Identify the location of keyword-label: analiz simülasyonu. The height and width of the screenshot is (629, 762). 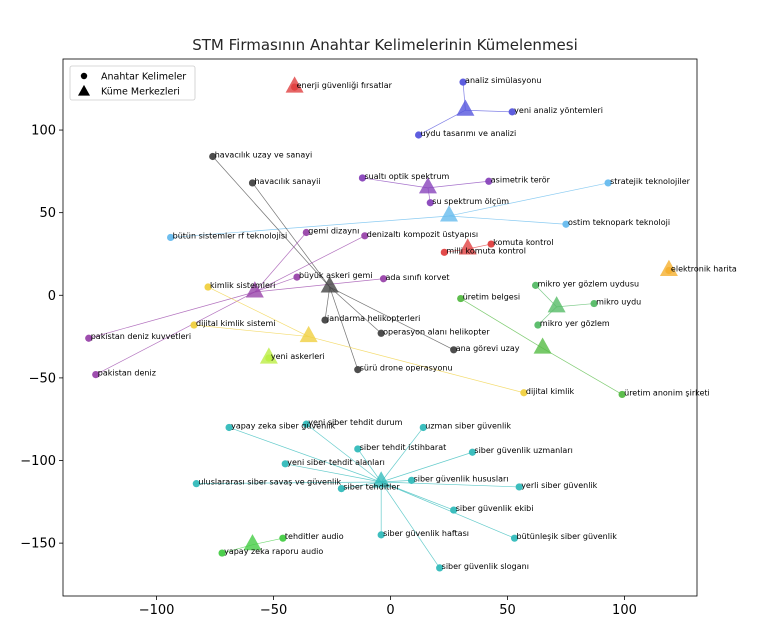
(503, 80).